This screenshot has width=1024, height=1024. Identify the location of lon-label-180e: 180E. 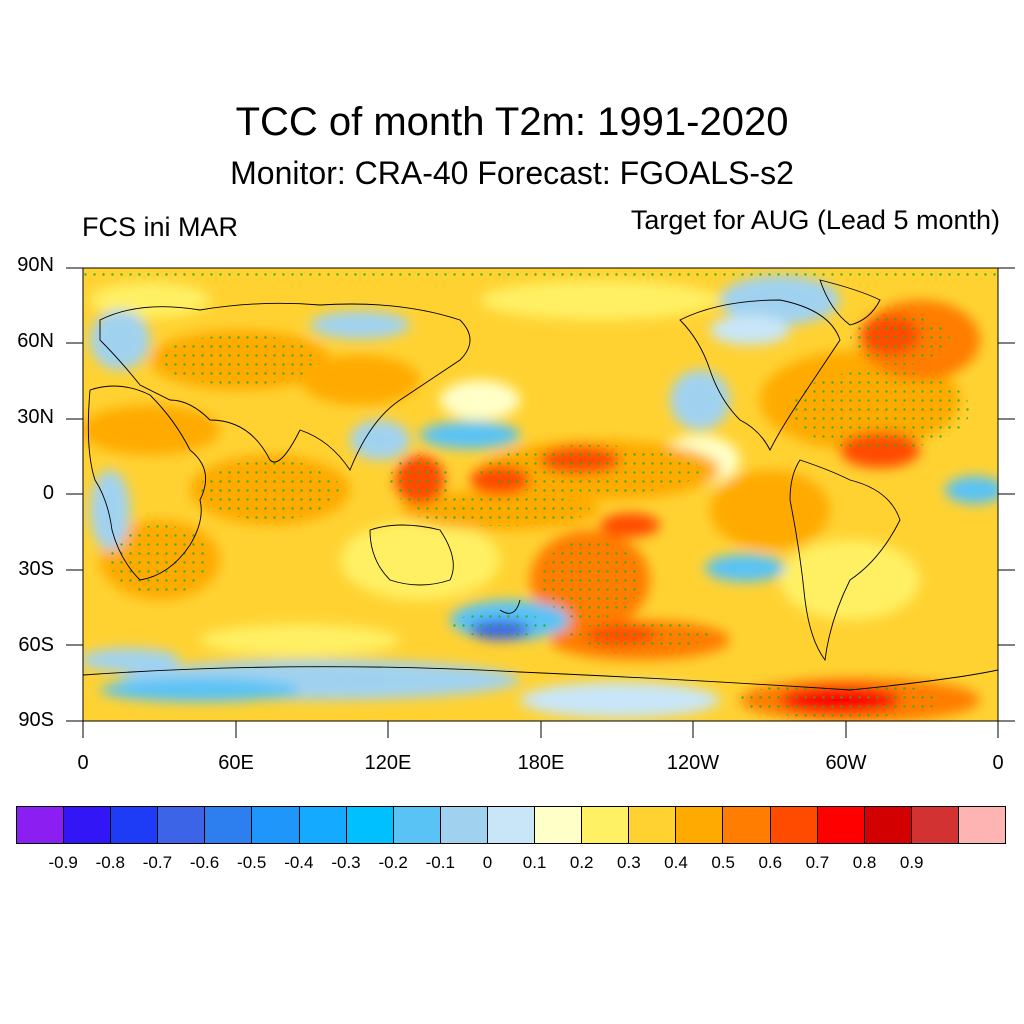
(541, 763).